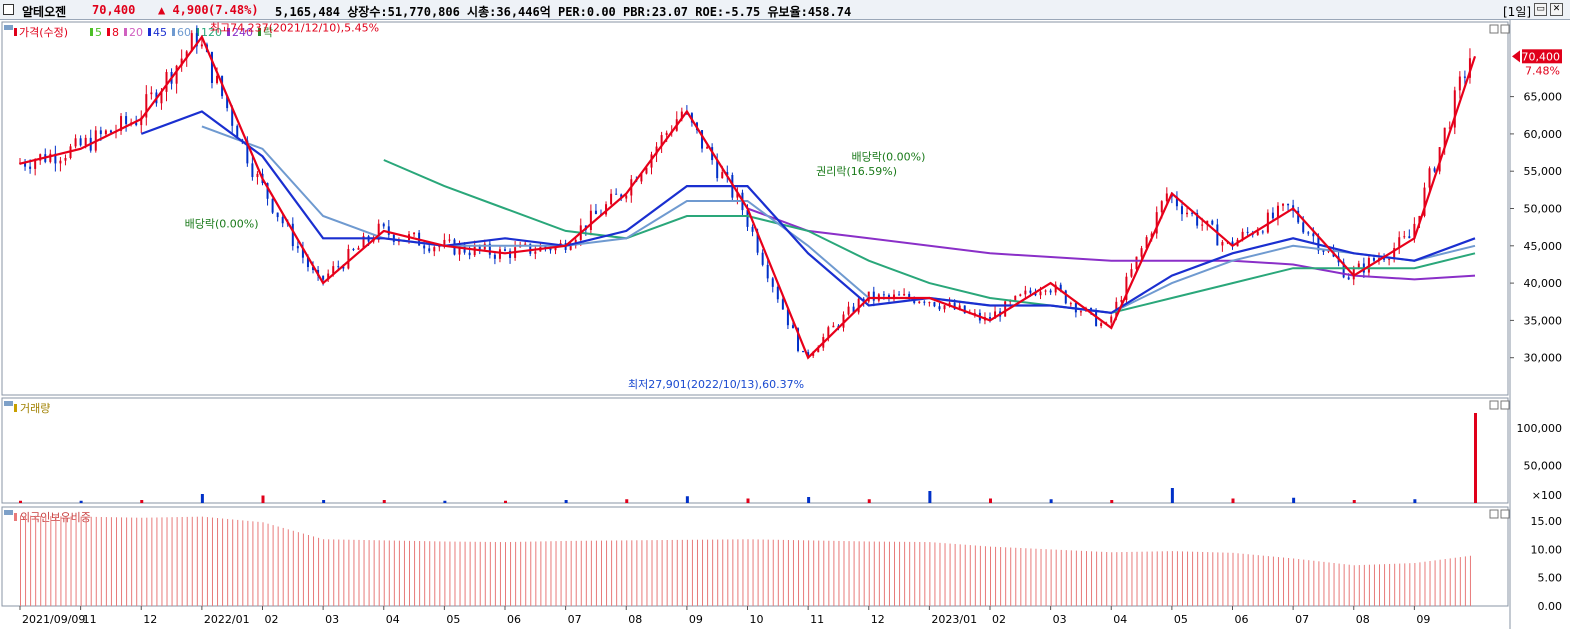 This screenshot has width=1570, height=629. I want to click on y-tick-label: 45,000, so click(1543, 246).